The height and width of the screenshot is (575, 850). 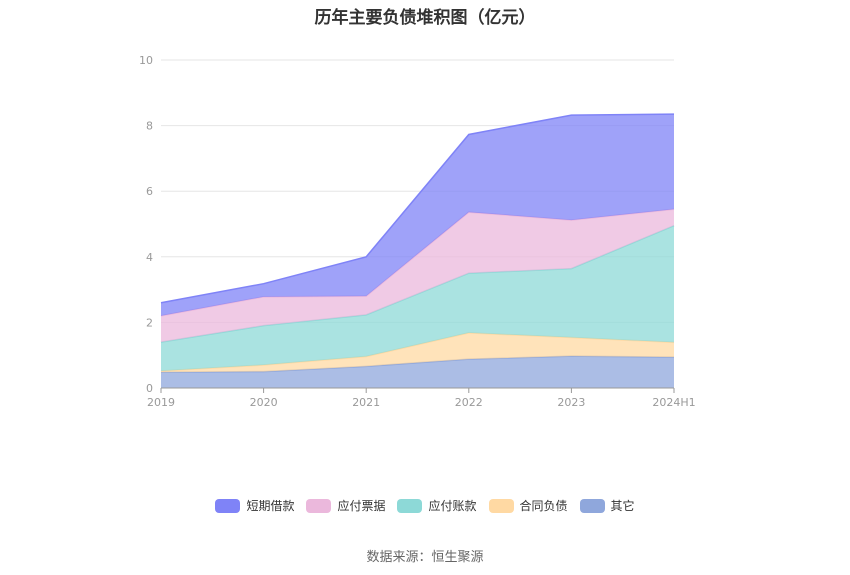 I want to click on legend-label: 短期借款, so click(x=270, y=506).